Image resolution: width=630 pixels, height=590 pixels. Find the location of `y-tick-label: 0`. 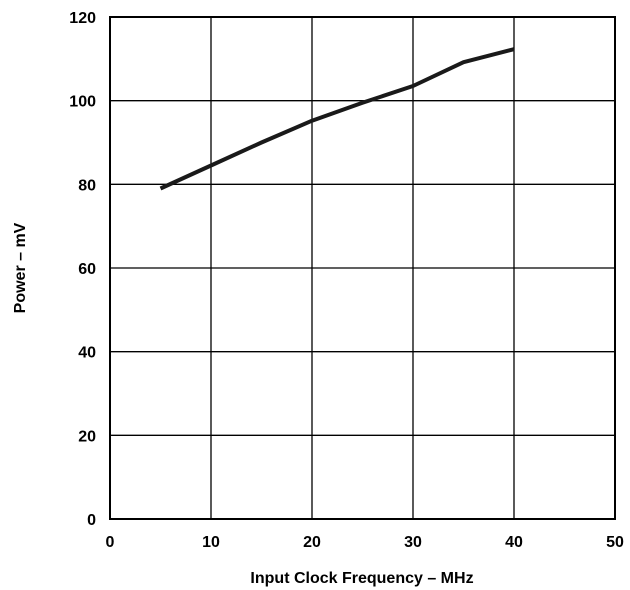

y-tick-label: 0 is located at coordinates (91, 520).